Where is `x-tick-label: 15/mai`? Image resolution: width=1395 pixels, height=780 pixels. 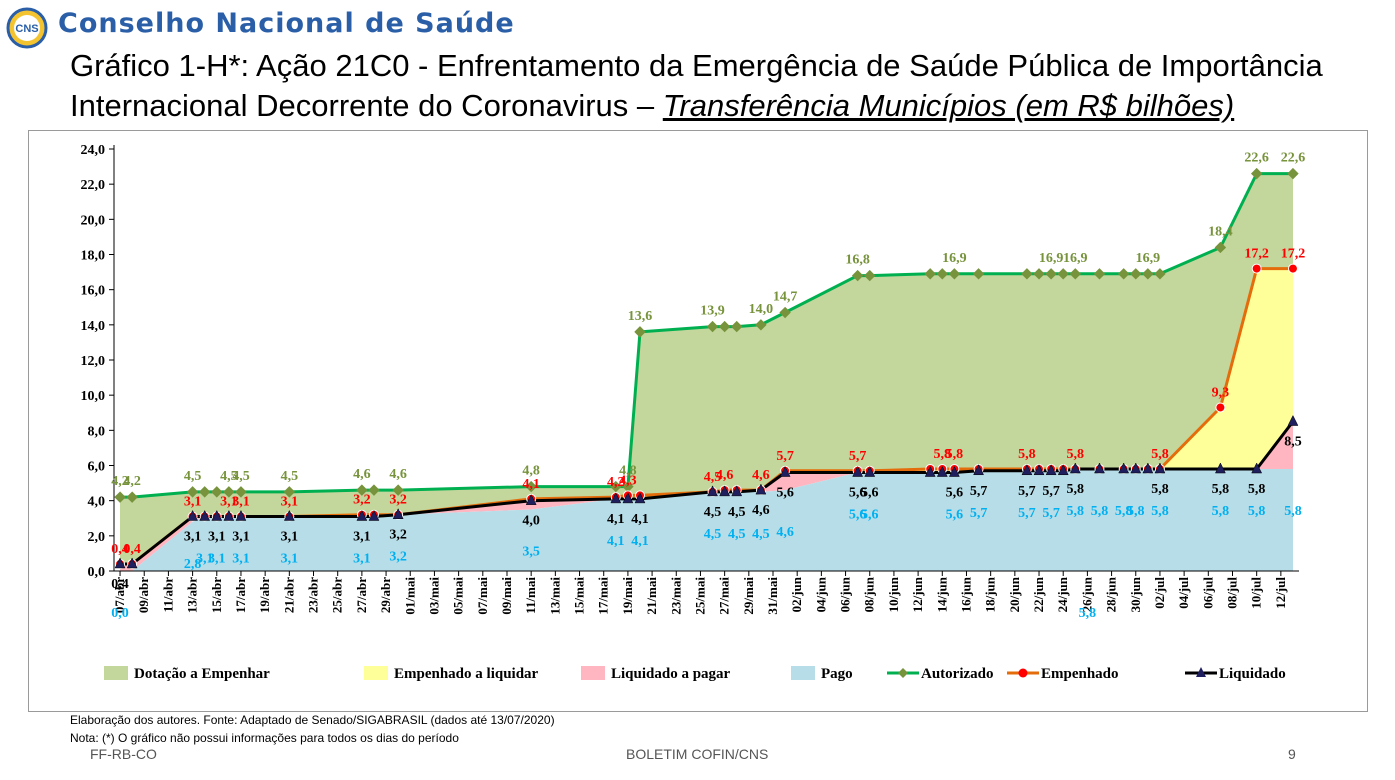
x-tick-label: 15/mai is located at coordinates (579, 596).